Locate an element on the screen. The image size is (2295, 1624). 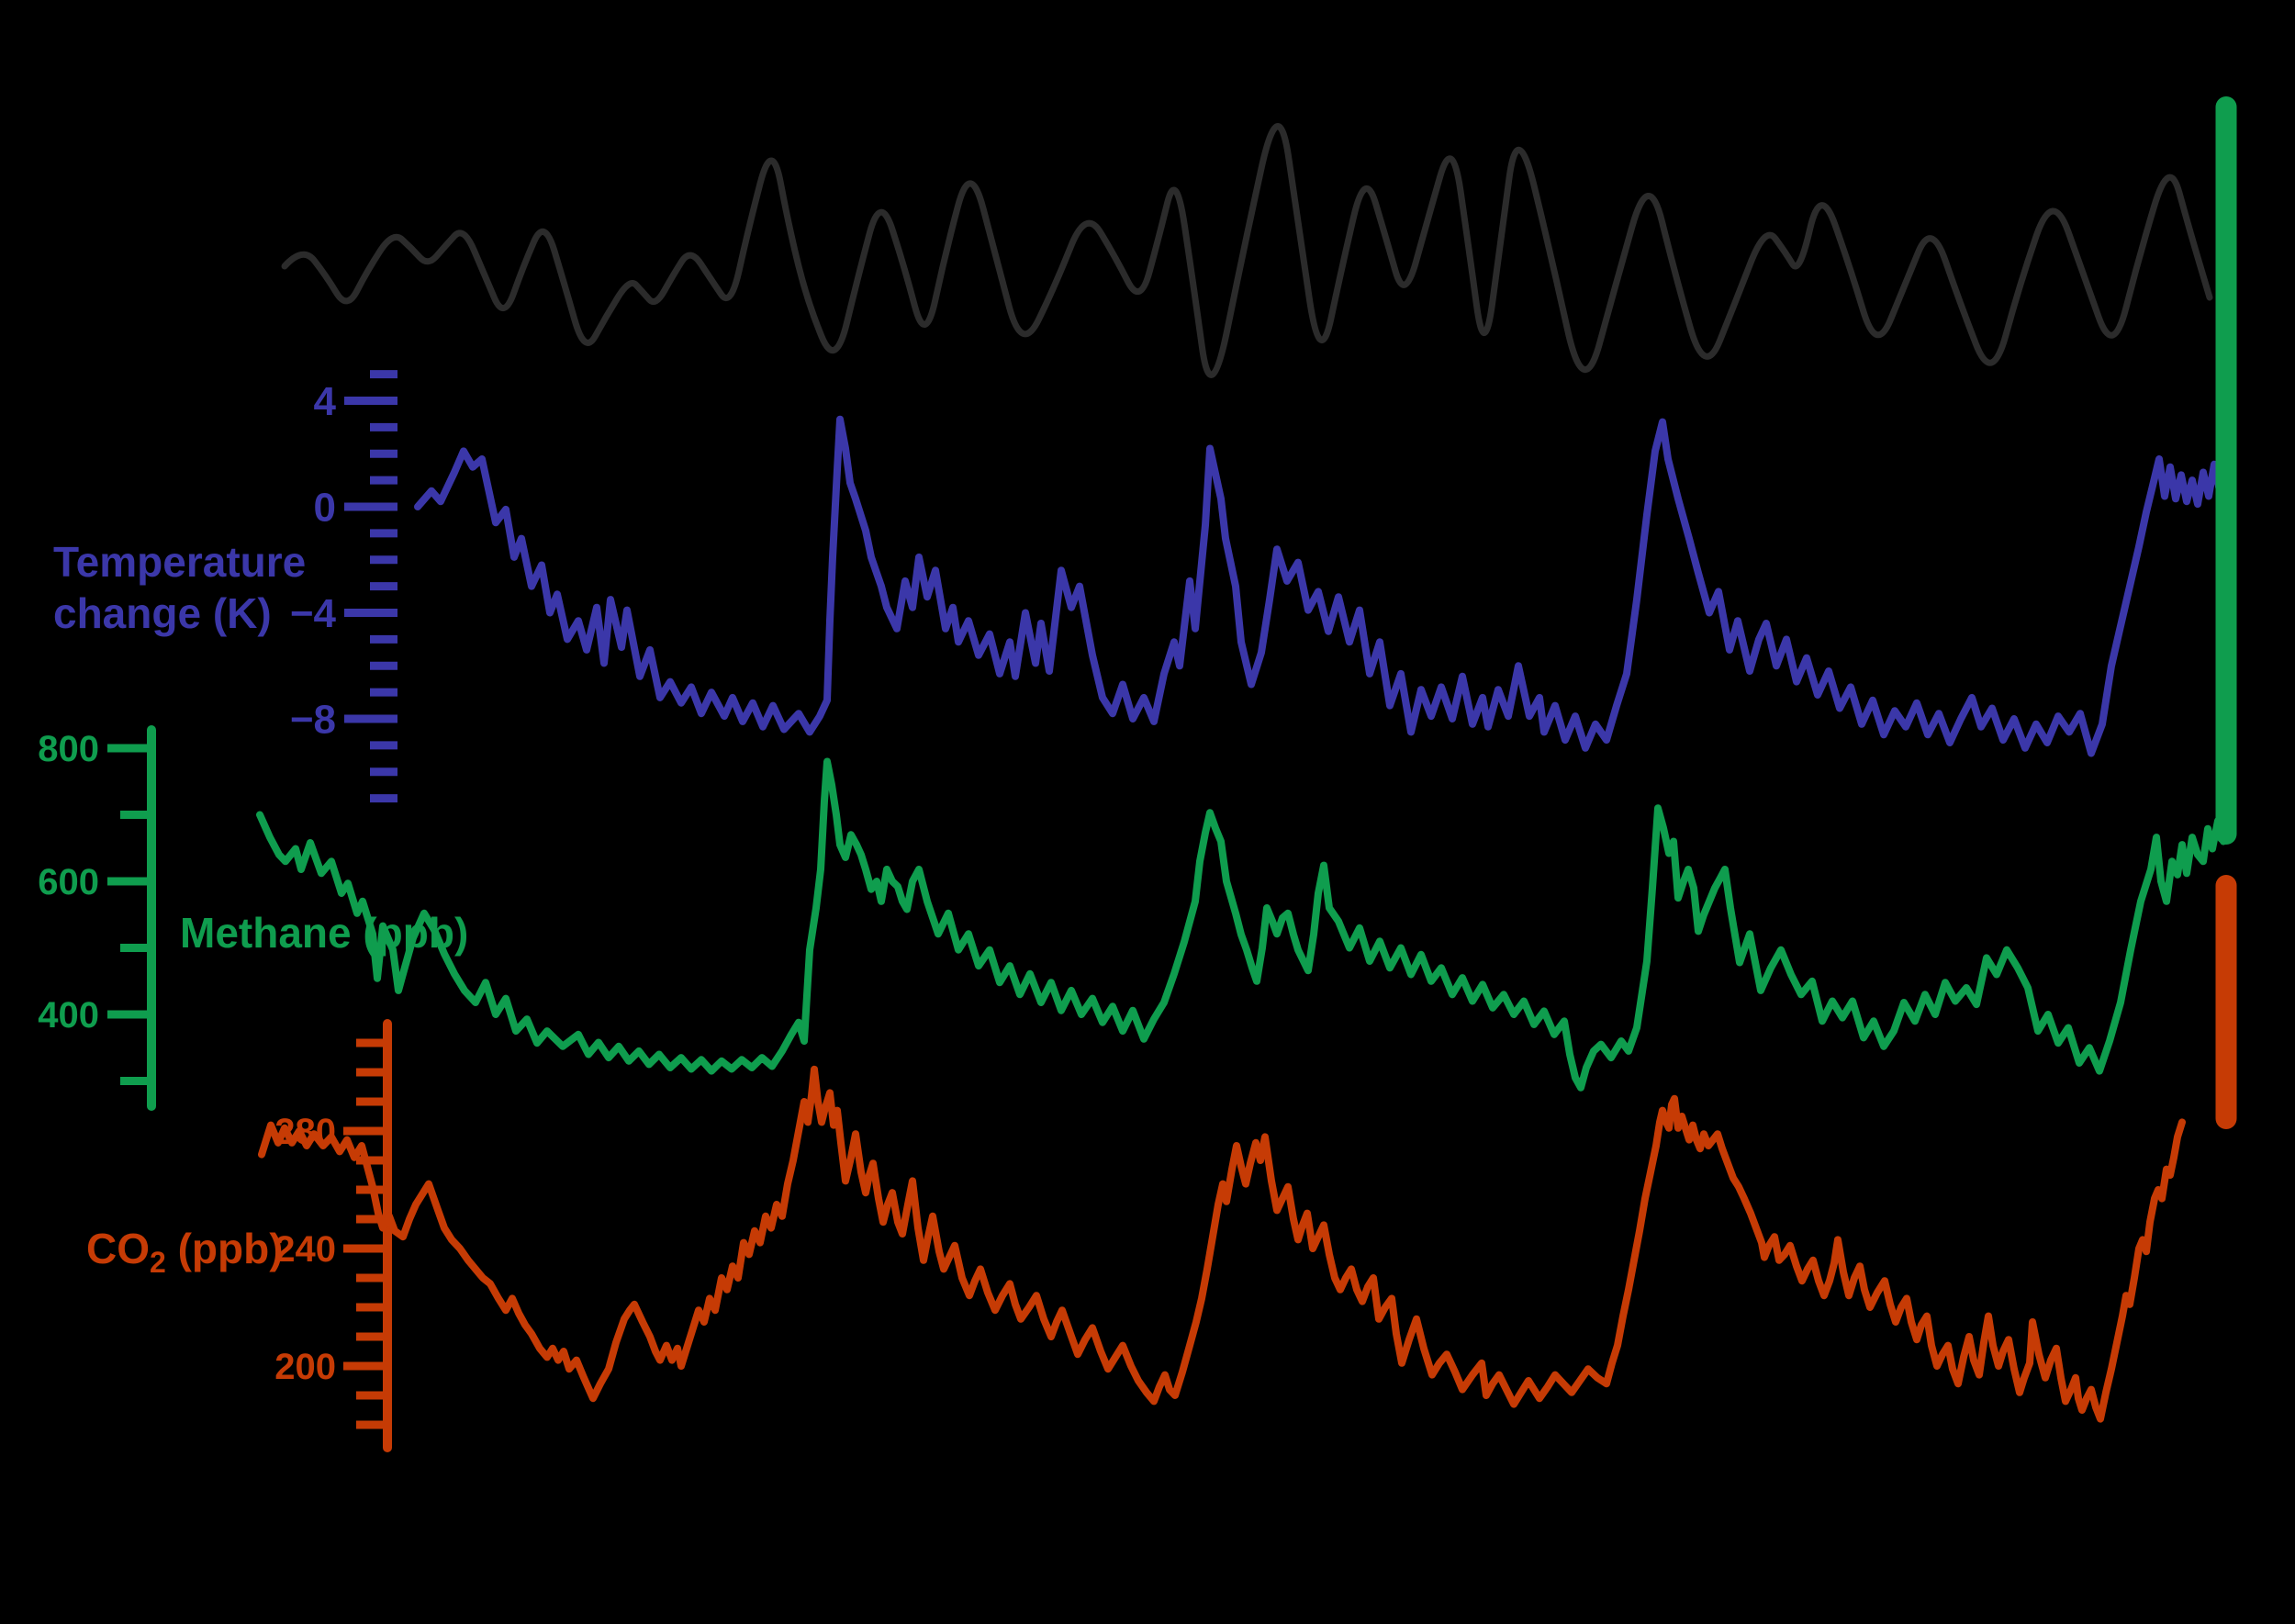
co2-tick-label: 240 is located at coordinates (305, 1249).